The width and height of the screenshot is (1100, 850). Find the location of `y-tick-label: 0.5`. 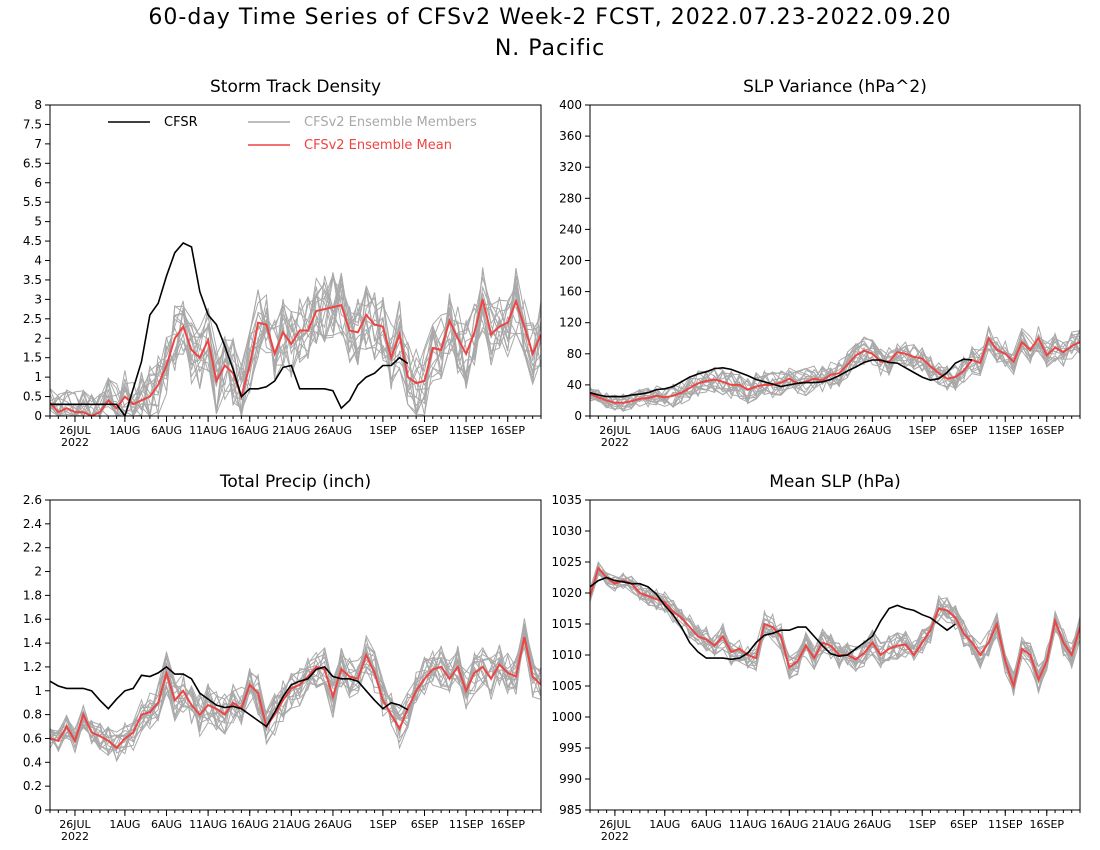

y-tick-label: 0.5 is located at coordinates (32, 397).